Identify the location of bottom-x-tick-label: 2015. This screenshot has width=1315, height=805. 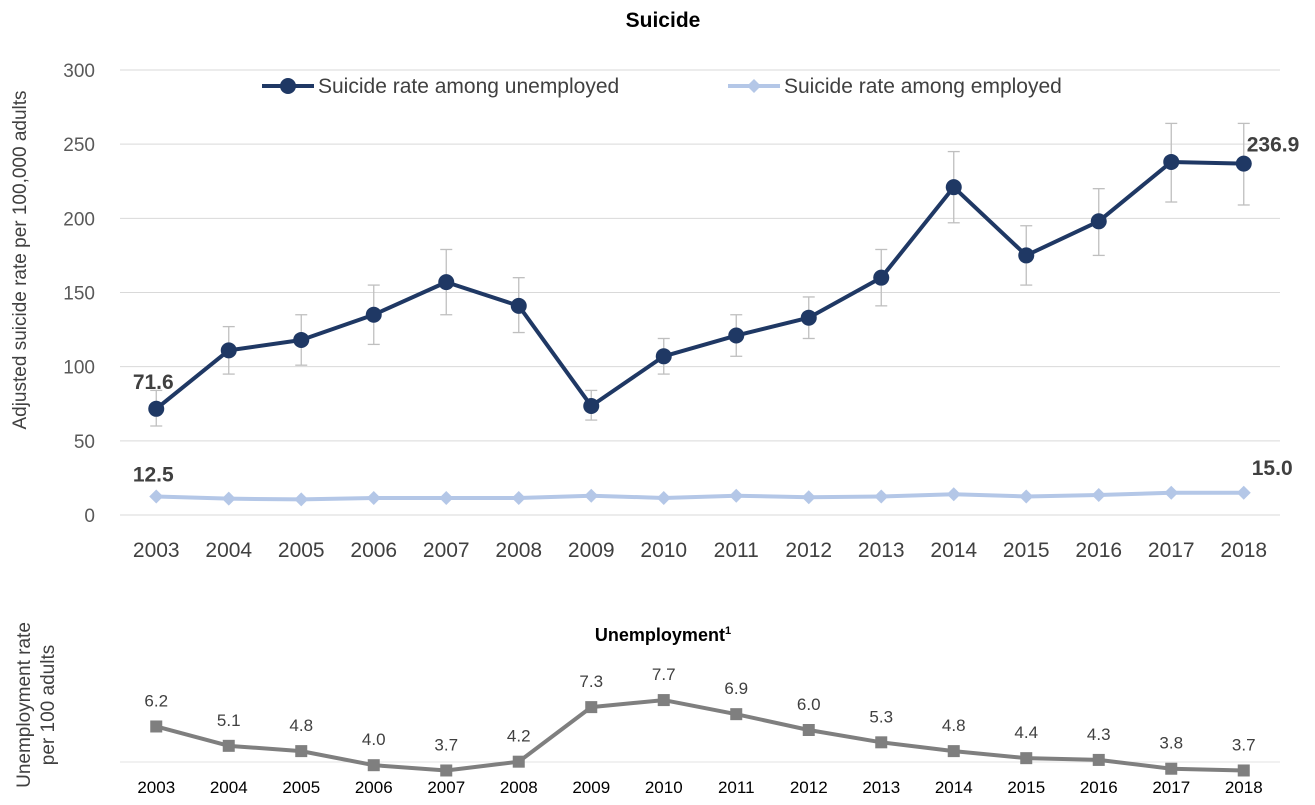
(1026, 787).